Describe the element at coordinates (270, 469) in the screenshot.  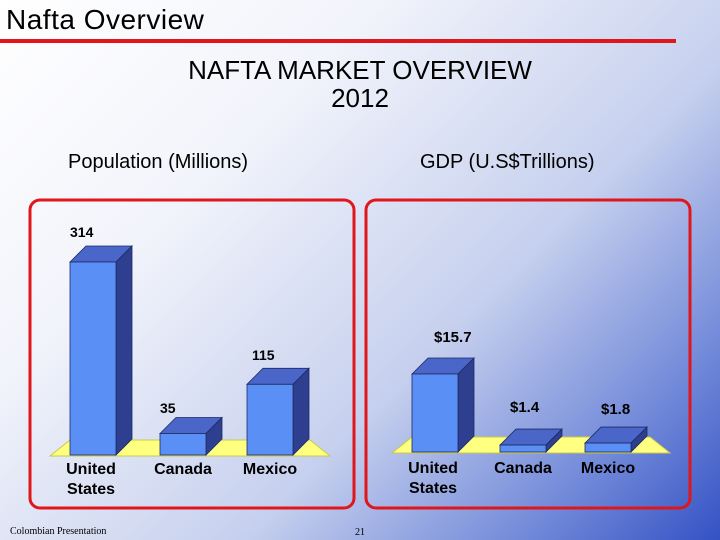
I see `population-category-label: Mexico` at that location.